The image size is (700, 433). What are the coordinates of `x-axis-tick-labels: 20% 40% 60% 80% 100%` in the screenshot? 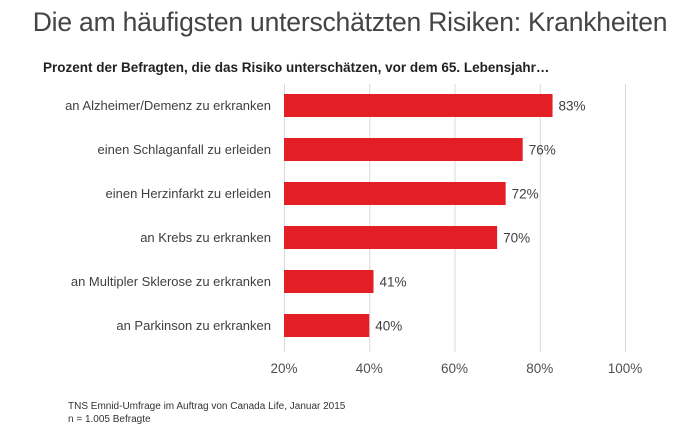 It's located at (456, 368).